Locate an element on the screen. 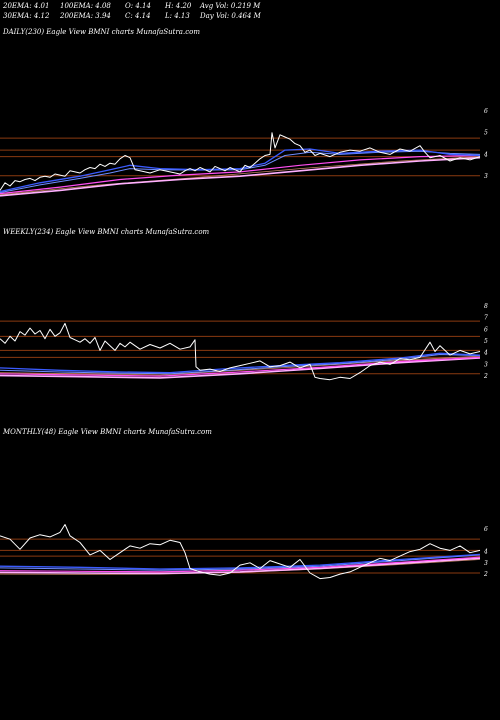 The height and width of the screenshot is (720, 500). stat-low: L: 4.13 is located at coordinates (177, 16).